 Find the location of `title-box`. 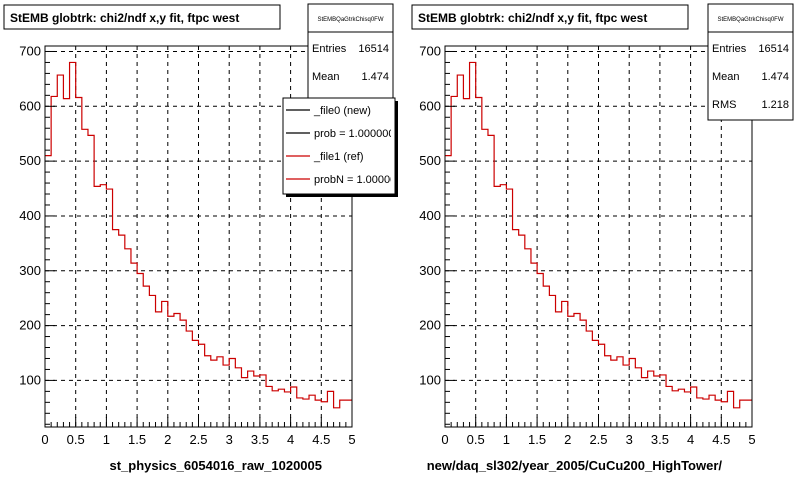

title-box is located at coordinates (550, 17).